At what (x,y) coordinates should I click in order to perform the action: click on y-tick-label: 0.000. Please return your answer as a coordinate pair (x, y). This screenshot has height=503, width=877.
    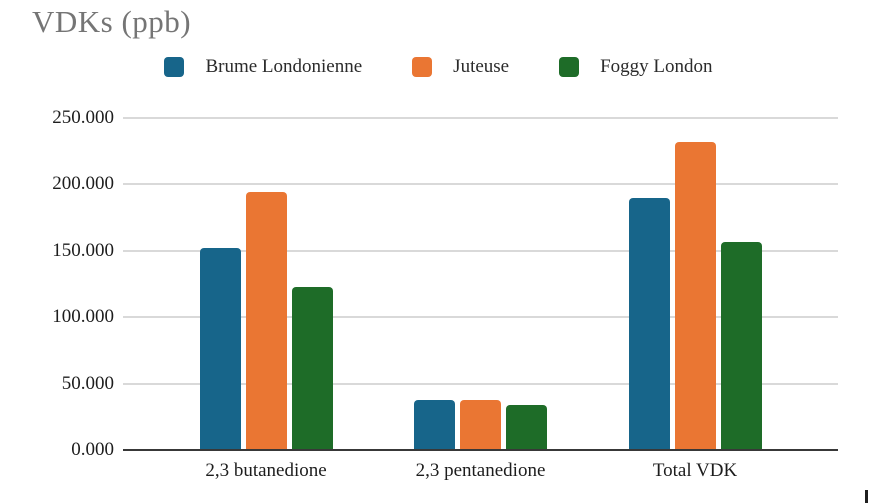
    Looking at the image, I should click on (92, 449).